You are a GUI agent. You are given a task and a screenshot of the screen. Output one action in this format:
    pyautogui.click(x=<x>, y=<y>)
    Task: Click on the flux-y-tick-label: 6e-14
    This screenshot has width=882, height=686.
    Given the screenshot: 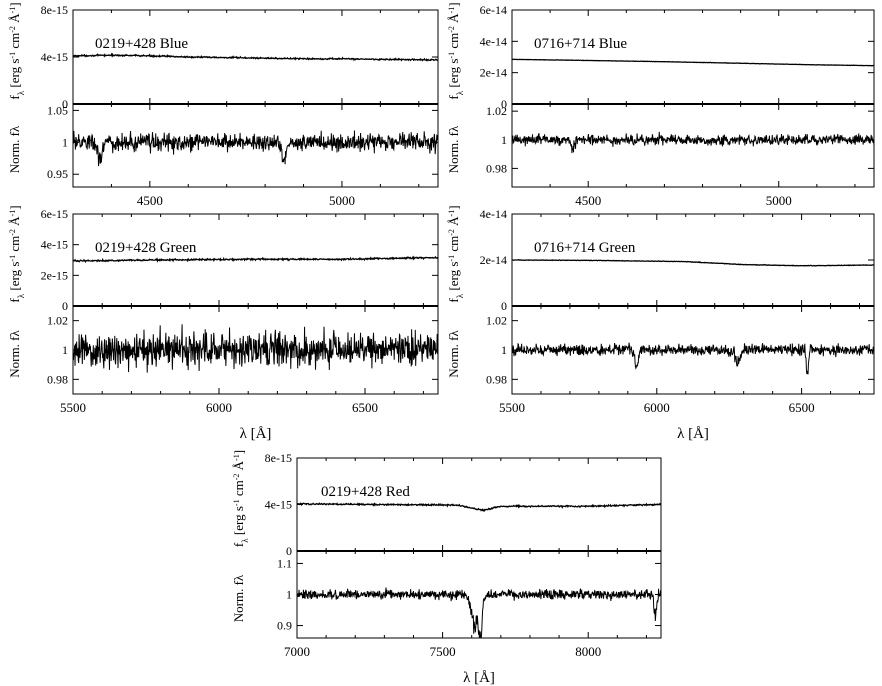 What is the action you would take?
    pyautogui.click(x=493, y=10)
    